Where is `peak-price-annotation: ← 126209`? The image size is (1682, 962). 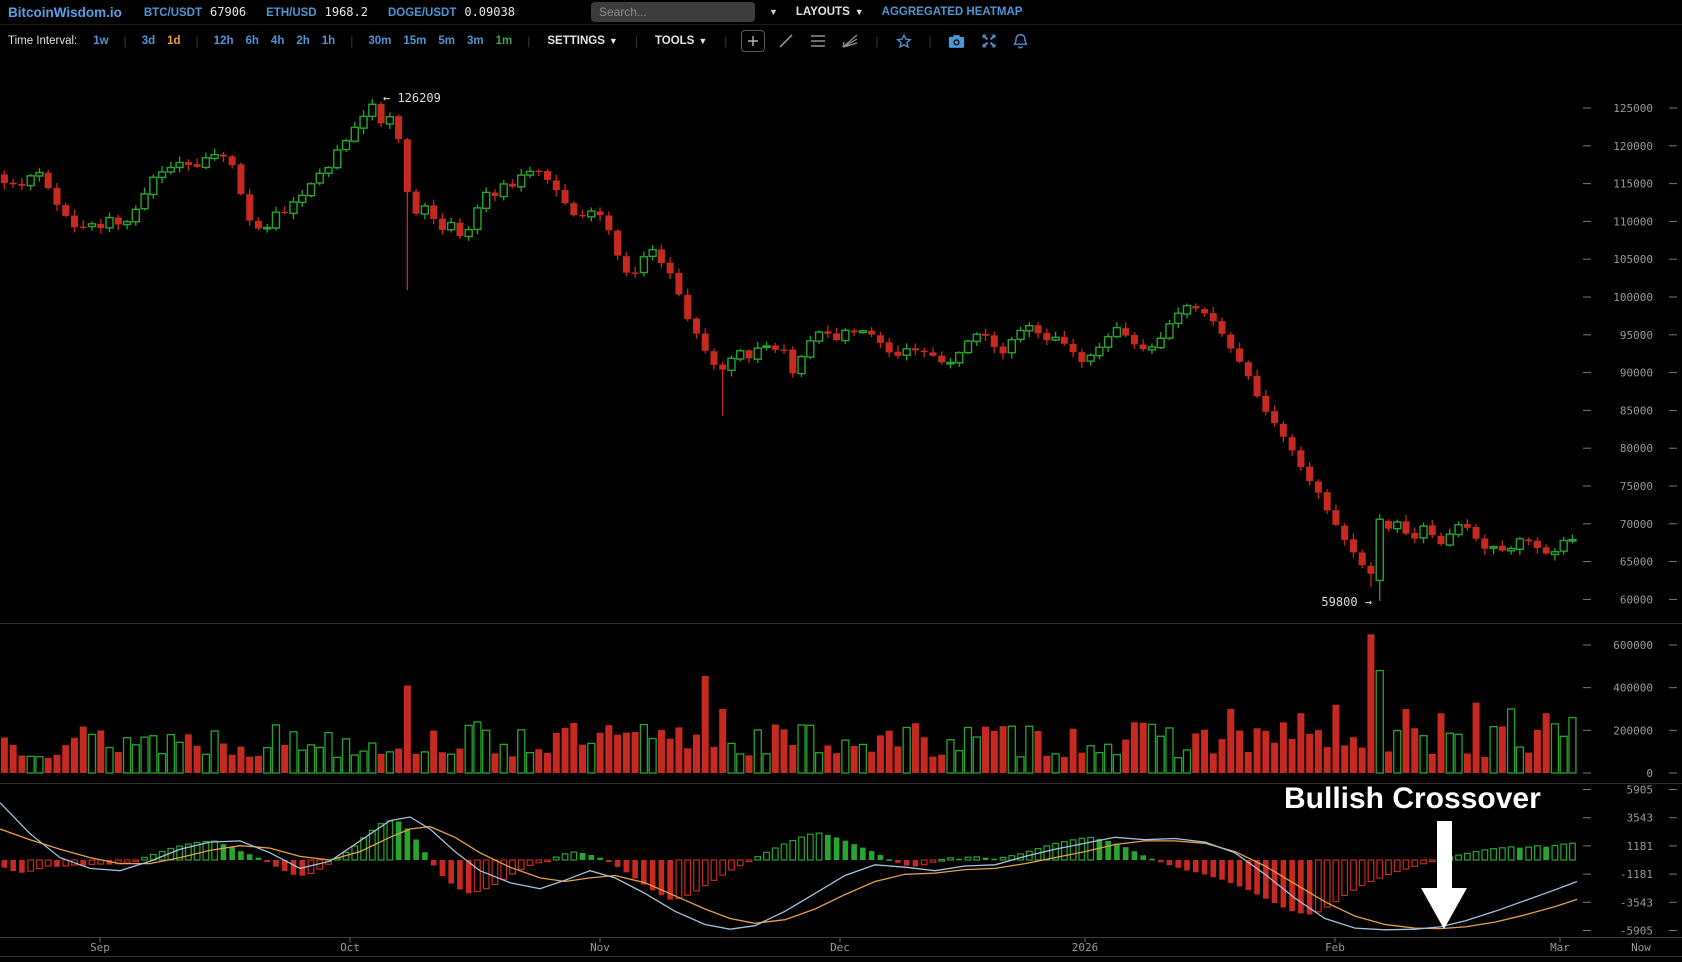
peak-price-annotation: ← 126209 is located at coordinates (412, 98).